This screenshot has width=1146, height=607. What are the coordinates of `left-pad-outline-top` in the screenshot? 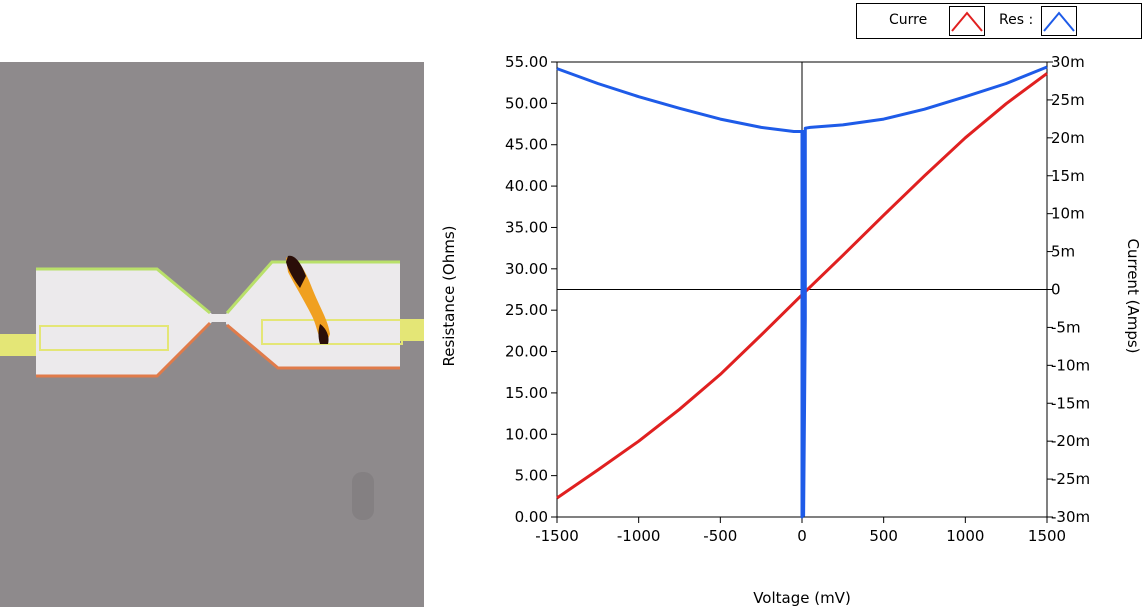 It's located at (123, 291).